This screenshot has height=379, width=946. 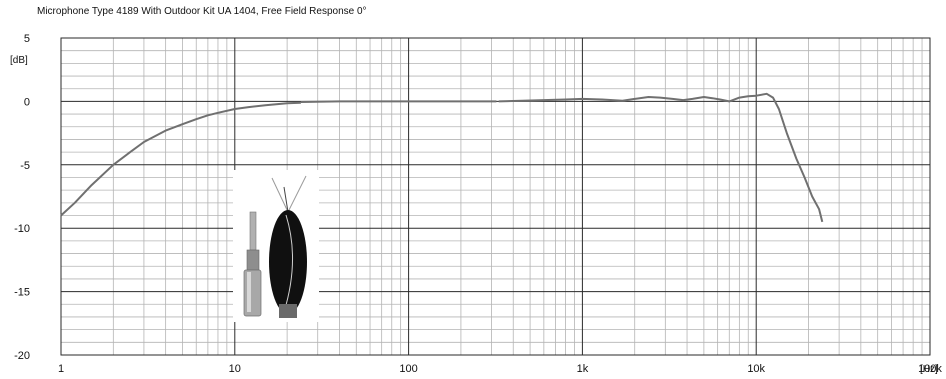 I want to click on microphone-photo-inset, so click(x=276, y=246).